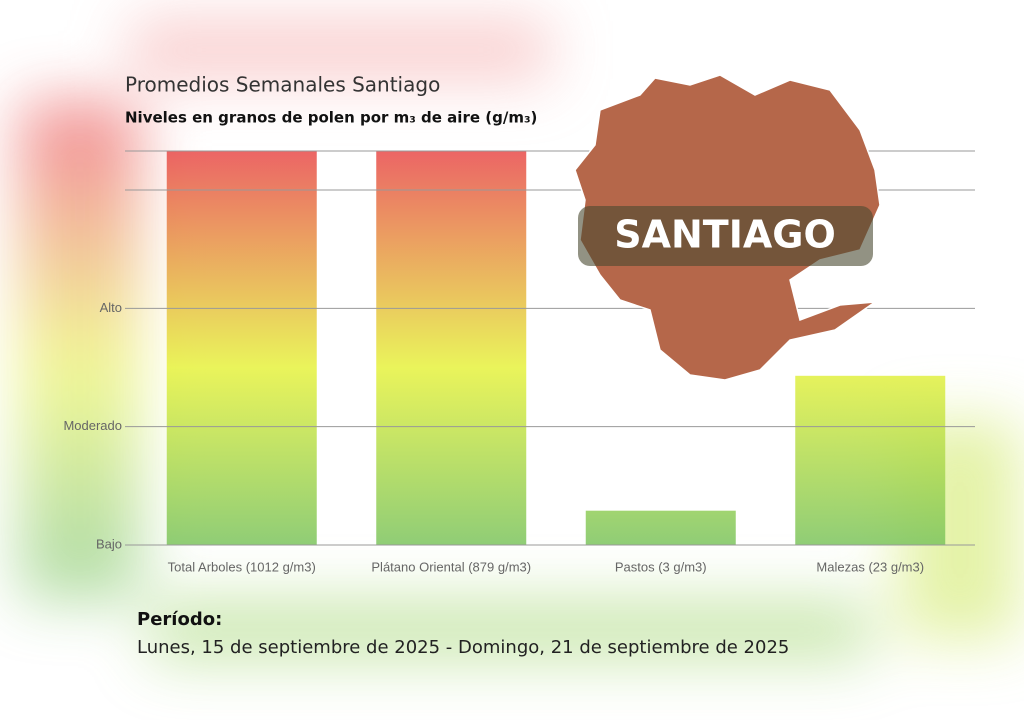  What do you see at coordinates (870, 566) in the screenshot?
I see `x-tick-label: Malezas (23 g/m3)` at bounding box center [870, 566].